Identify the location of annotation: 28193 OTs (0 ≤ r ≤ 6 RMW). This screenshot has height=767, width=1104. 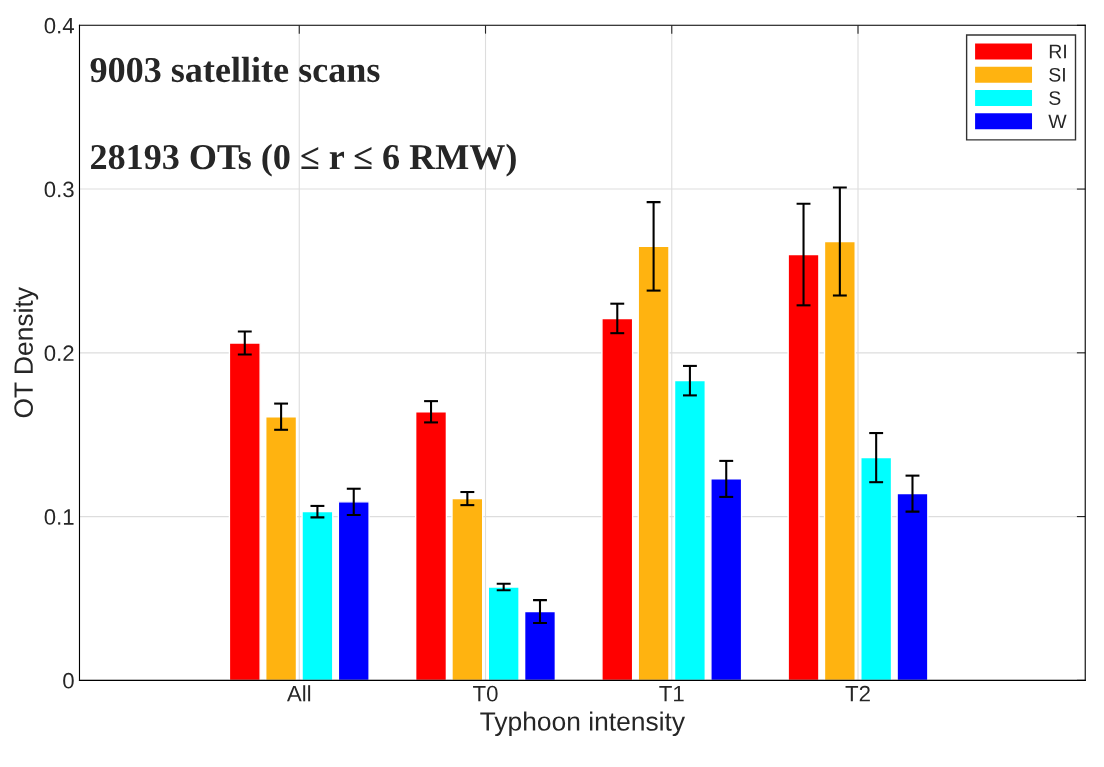
(303, 160).